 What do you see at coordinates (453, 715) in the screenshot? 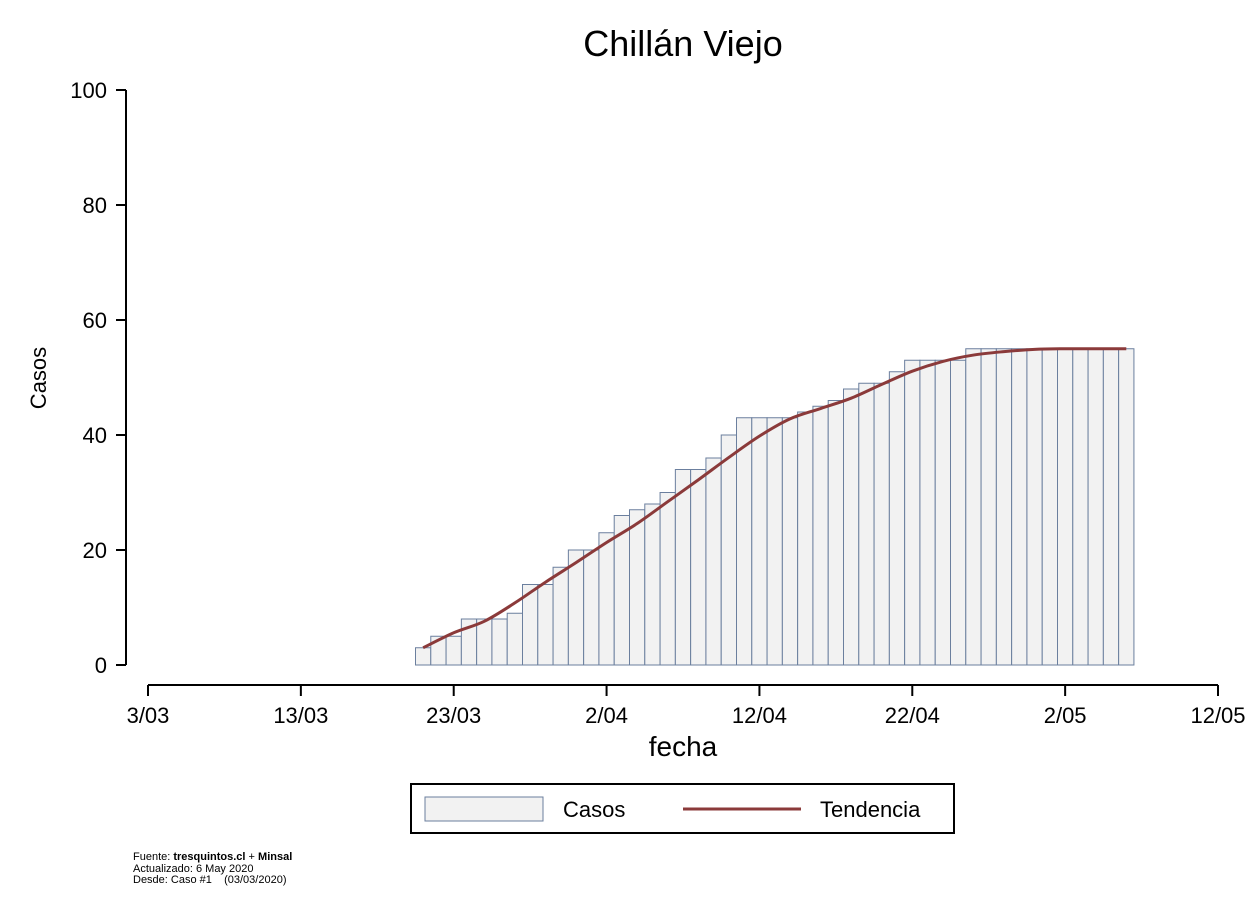
I see `x-tick-label: 23/03` at bounding box center [453, 715].